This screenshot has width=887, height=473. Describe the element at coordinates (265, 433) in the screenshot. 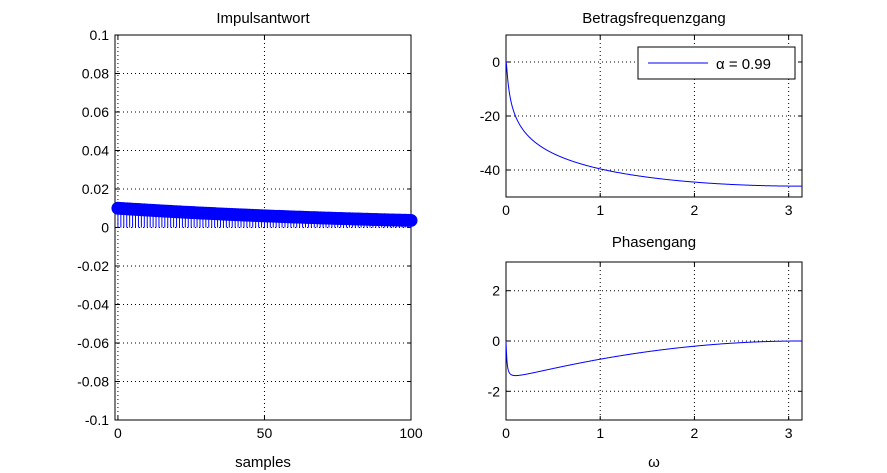

I see `impulse-xtick-label-1: 50` at that location.